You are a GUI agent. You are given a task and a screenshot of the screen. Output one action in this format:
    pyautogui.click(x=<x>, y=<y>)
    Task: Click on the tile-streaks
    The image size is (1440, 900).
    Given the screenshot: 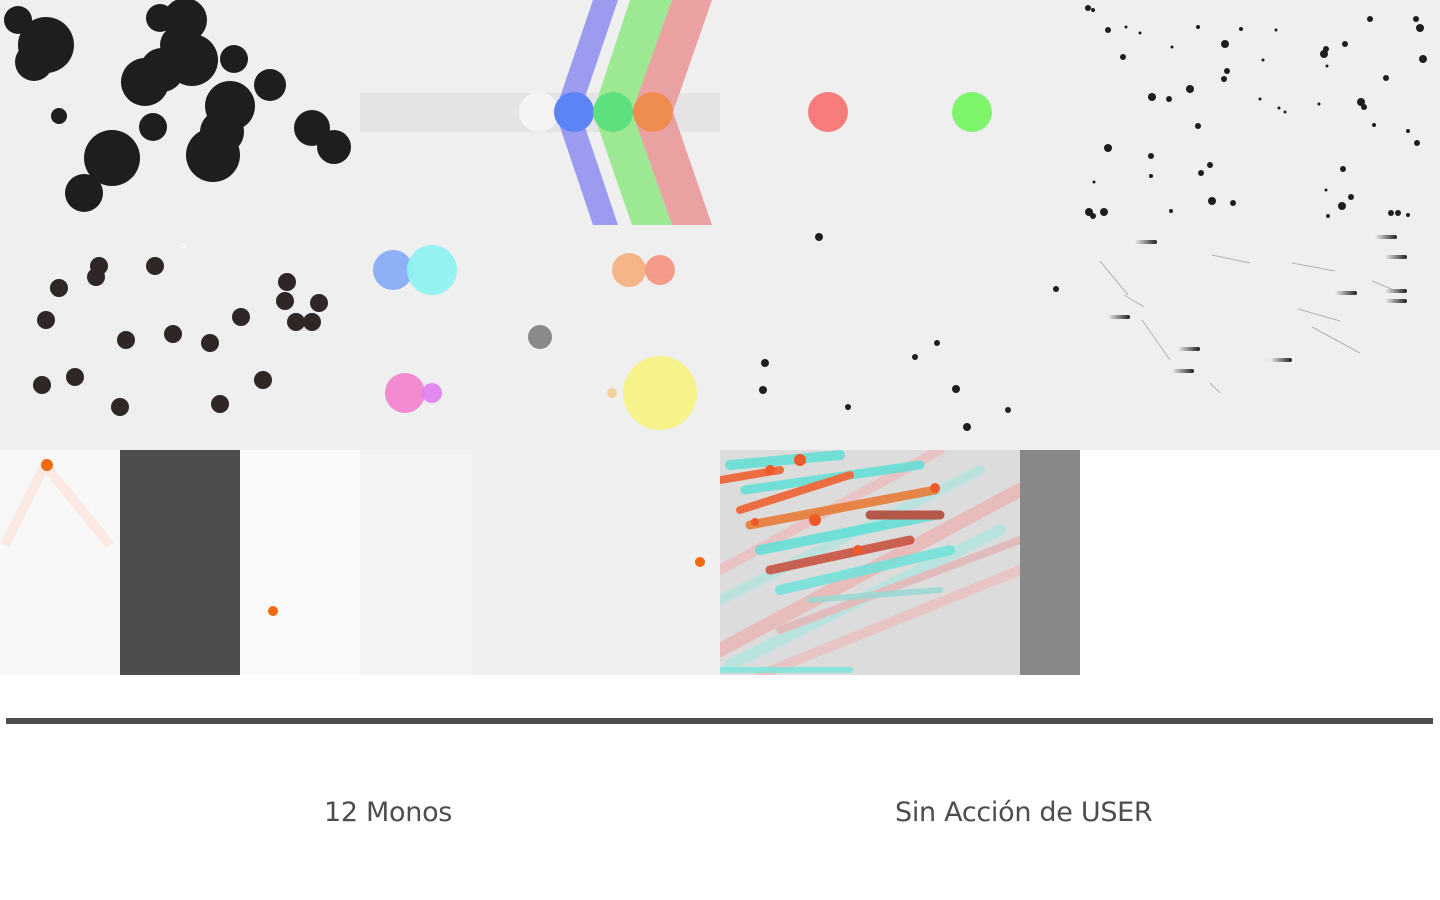 What is the action you would take?
    pyautogui.click(x=1260, y=337)
    